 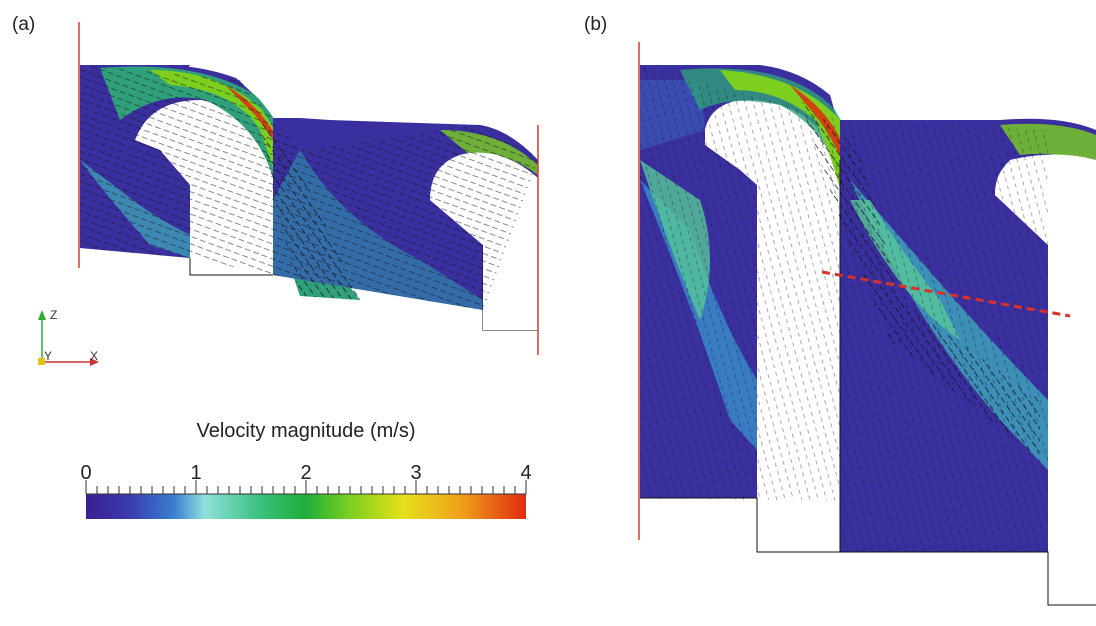 What do you see at coordinates (53, 315) in the screenshot?
I see `triad-z-label: Z` at bounding box center [53, 315].